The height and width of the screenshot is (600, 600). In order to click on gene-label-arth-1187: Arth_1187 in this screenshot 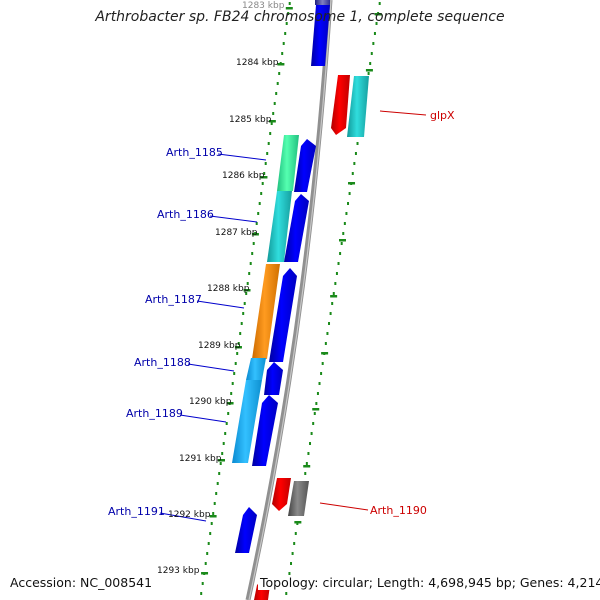, I will do `click(173, 299)`.